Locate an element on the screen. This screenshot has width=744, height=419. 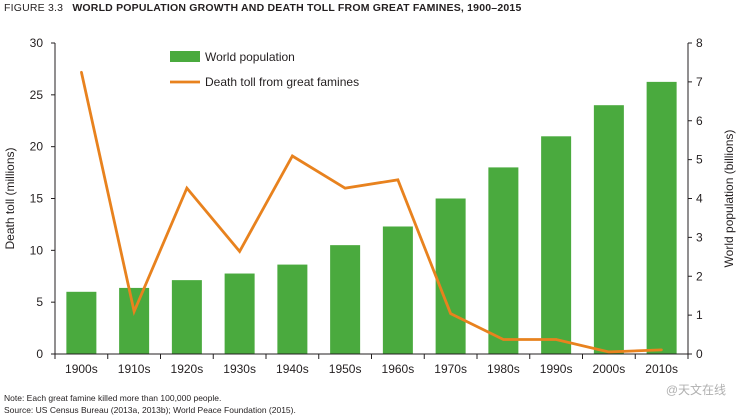
death-toll-point-2010s is located at coordinates (661, 350).